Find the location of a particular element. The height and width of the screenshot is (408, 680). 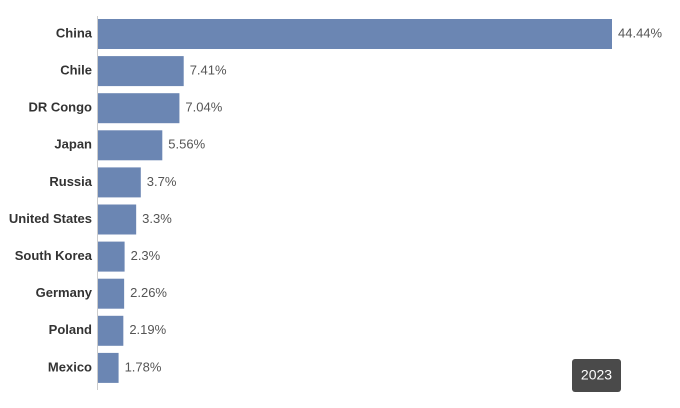

year-label: 2023 is located at coordinates (596, 375).